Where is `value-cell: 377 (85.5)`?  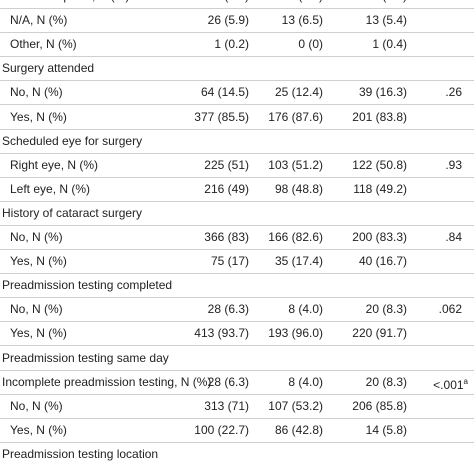
value-cell: 377 (85.5) is located at coordinates (221, 116).